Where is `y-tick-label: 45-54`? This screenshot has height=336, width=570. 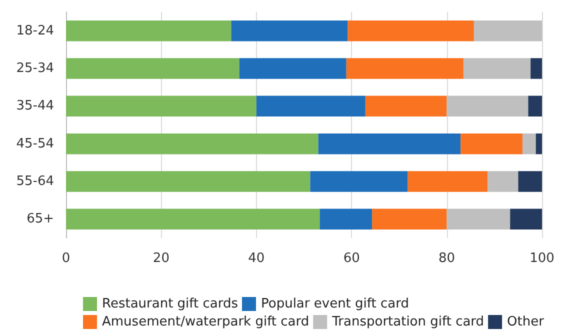
y-tick-label: 45-54 is located at coordinates (35, 144).